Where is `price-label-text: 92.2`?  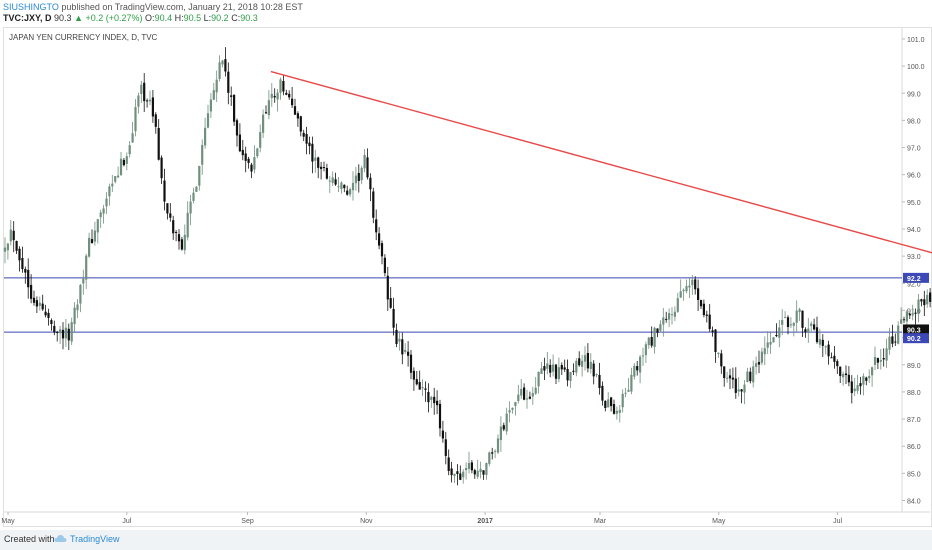 price-label-text: 92.2 is located at coordinates (914, 279).